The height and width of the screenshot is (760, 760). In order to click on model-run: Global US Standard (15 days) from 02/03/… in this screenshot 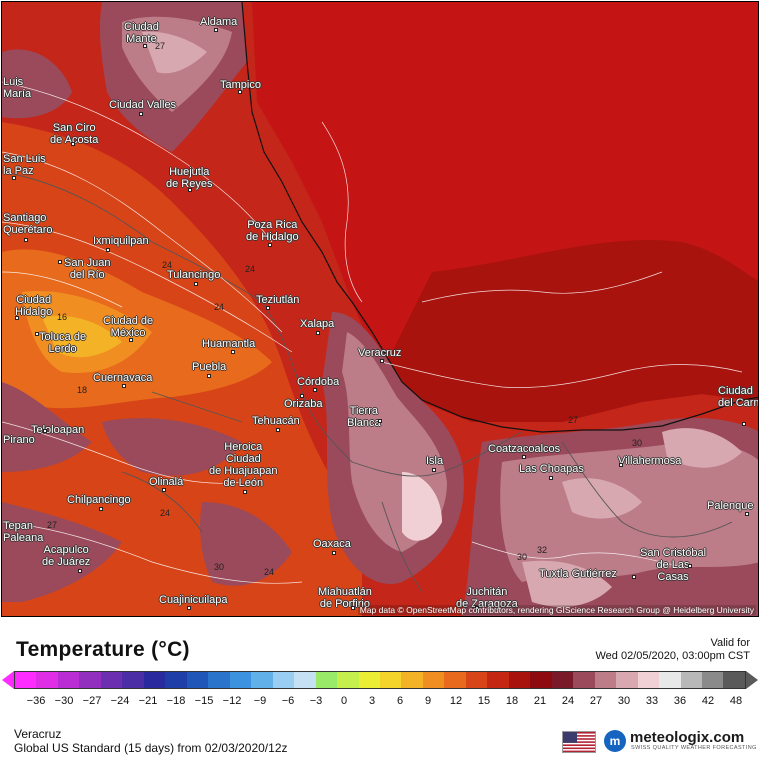, I will do `click(151, 748)`.